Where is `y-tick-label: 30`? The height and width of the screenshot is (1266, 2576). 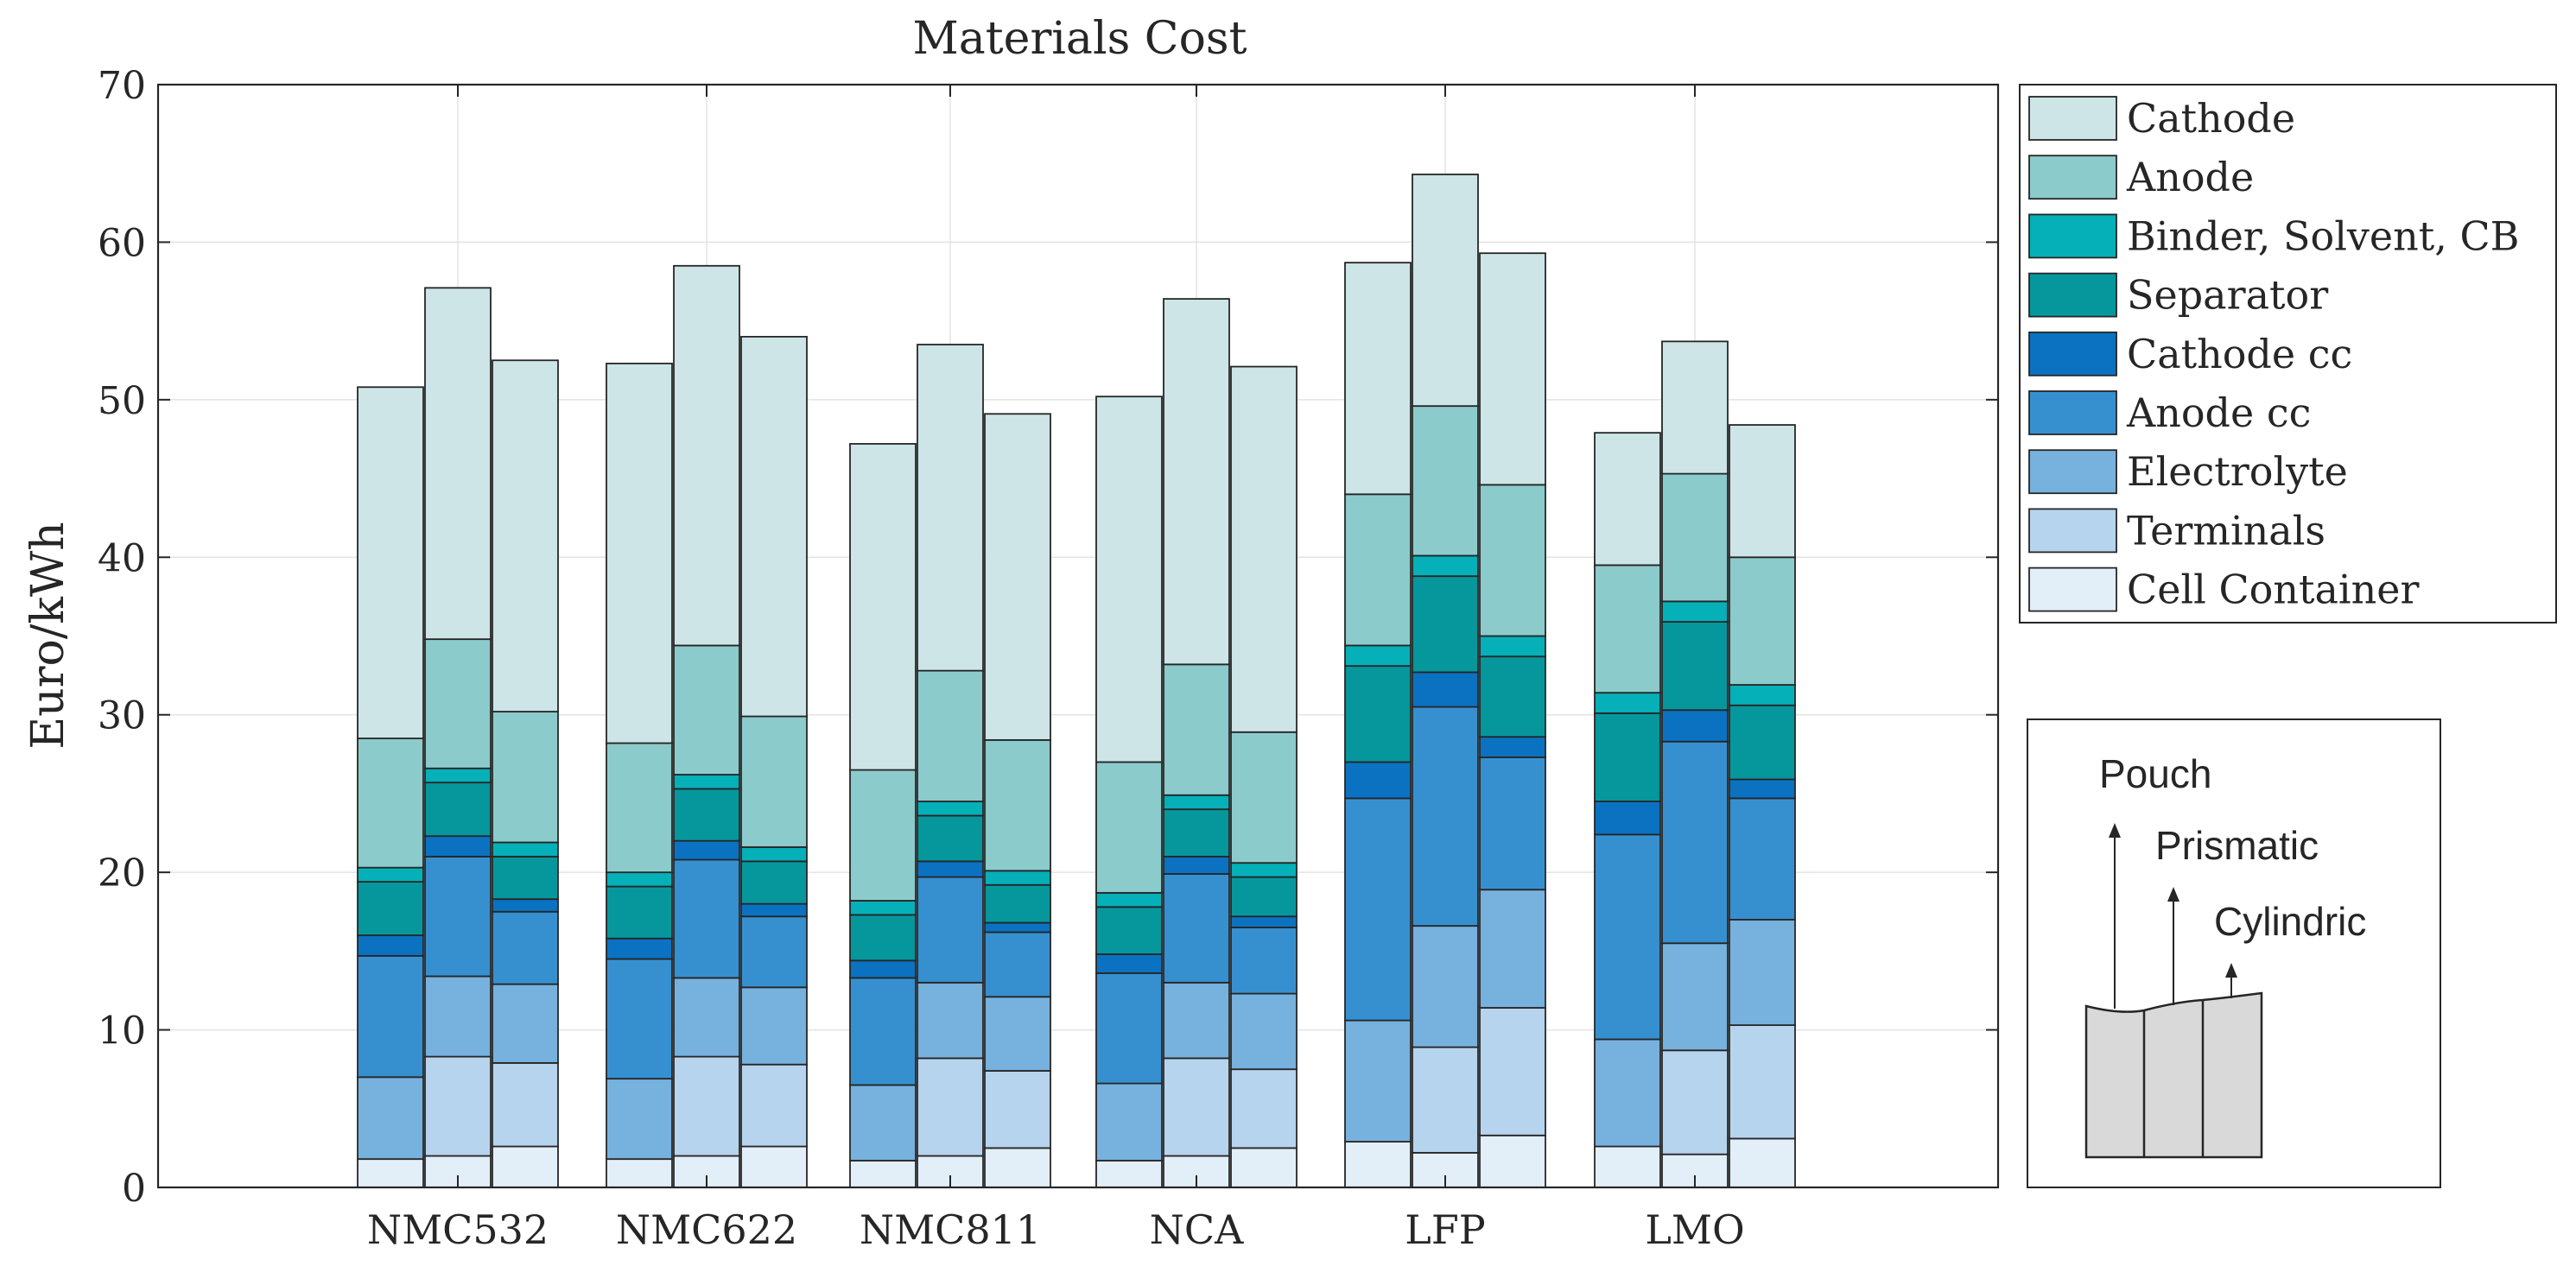 y-tick-label: 30 is located at coordinates (122, 716).